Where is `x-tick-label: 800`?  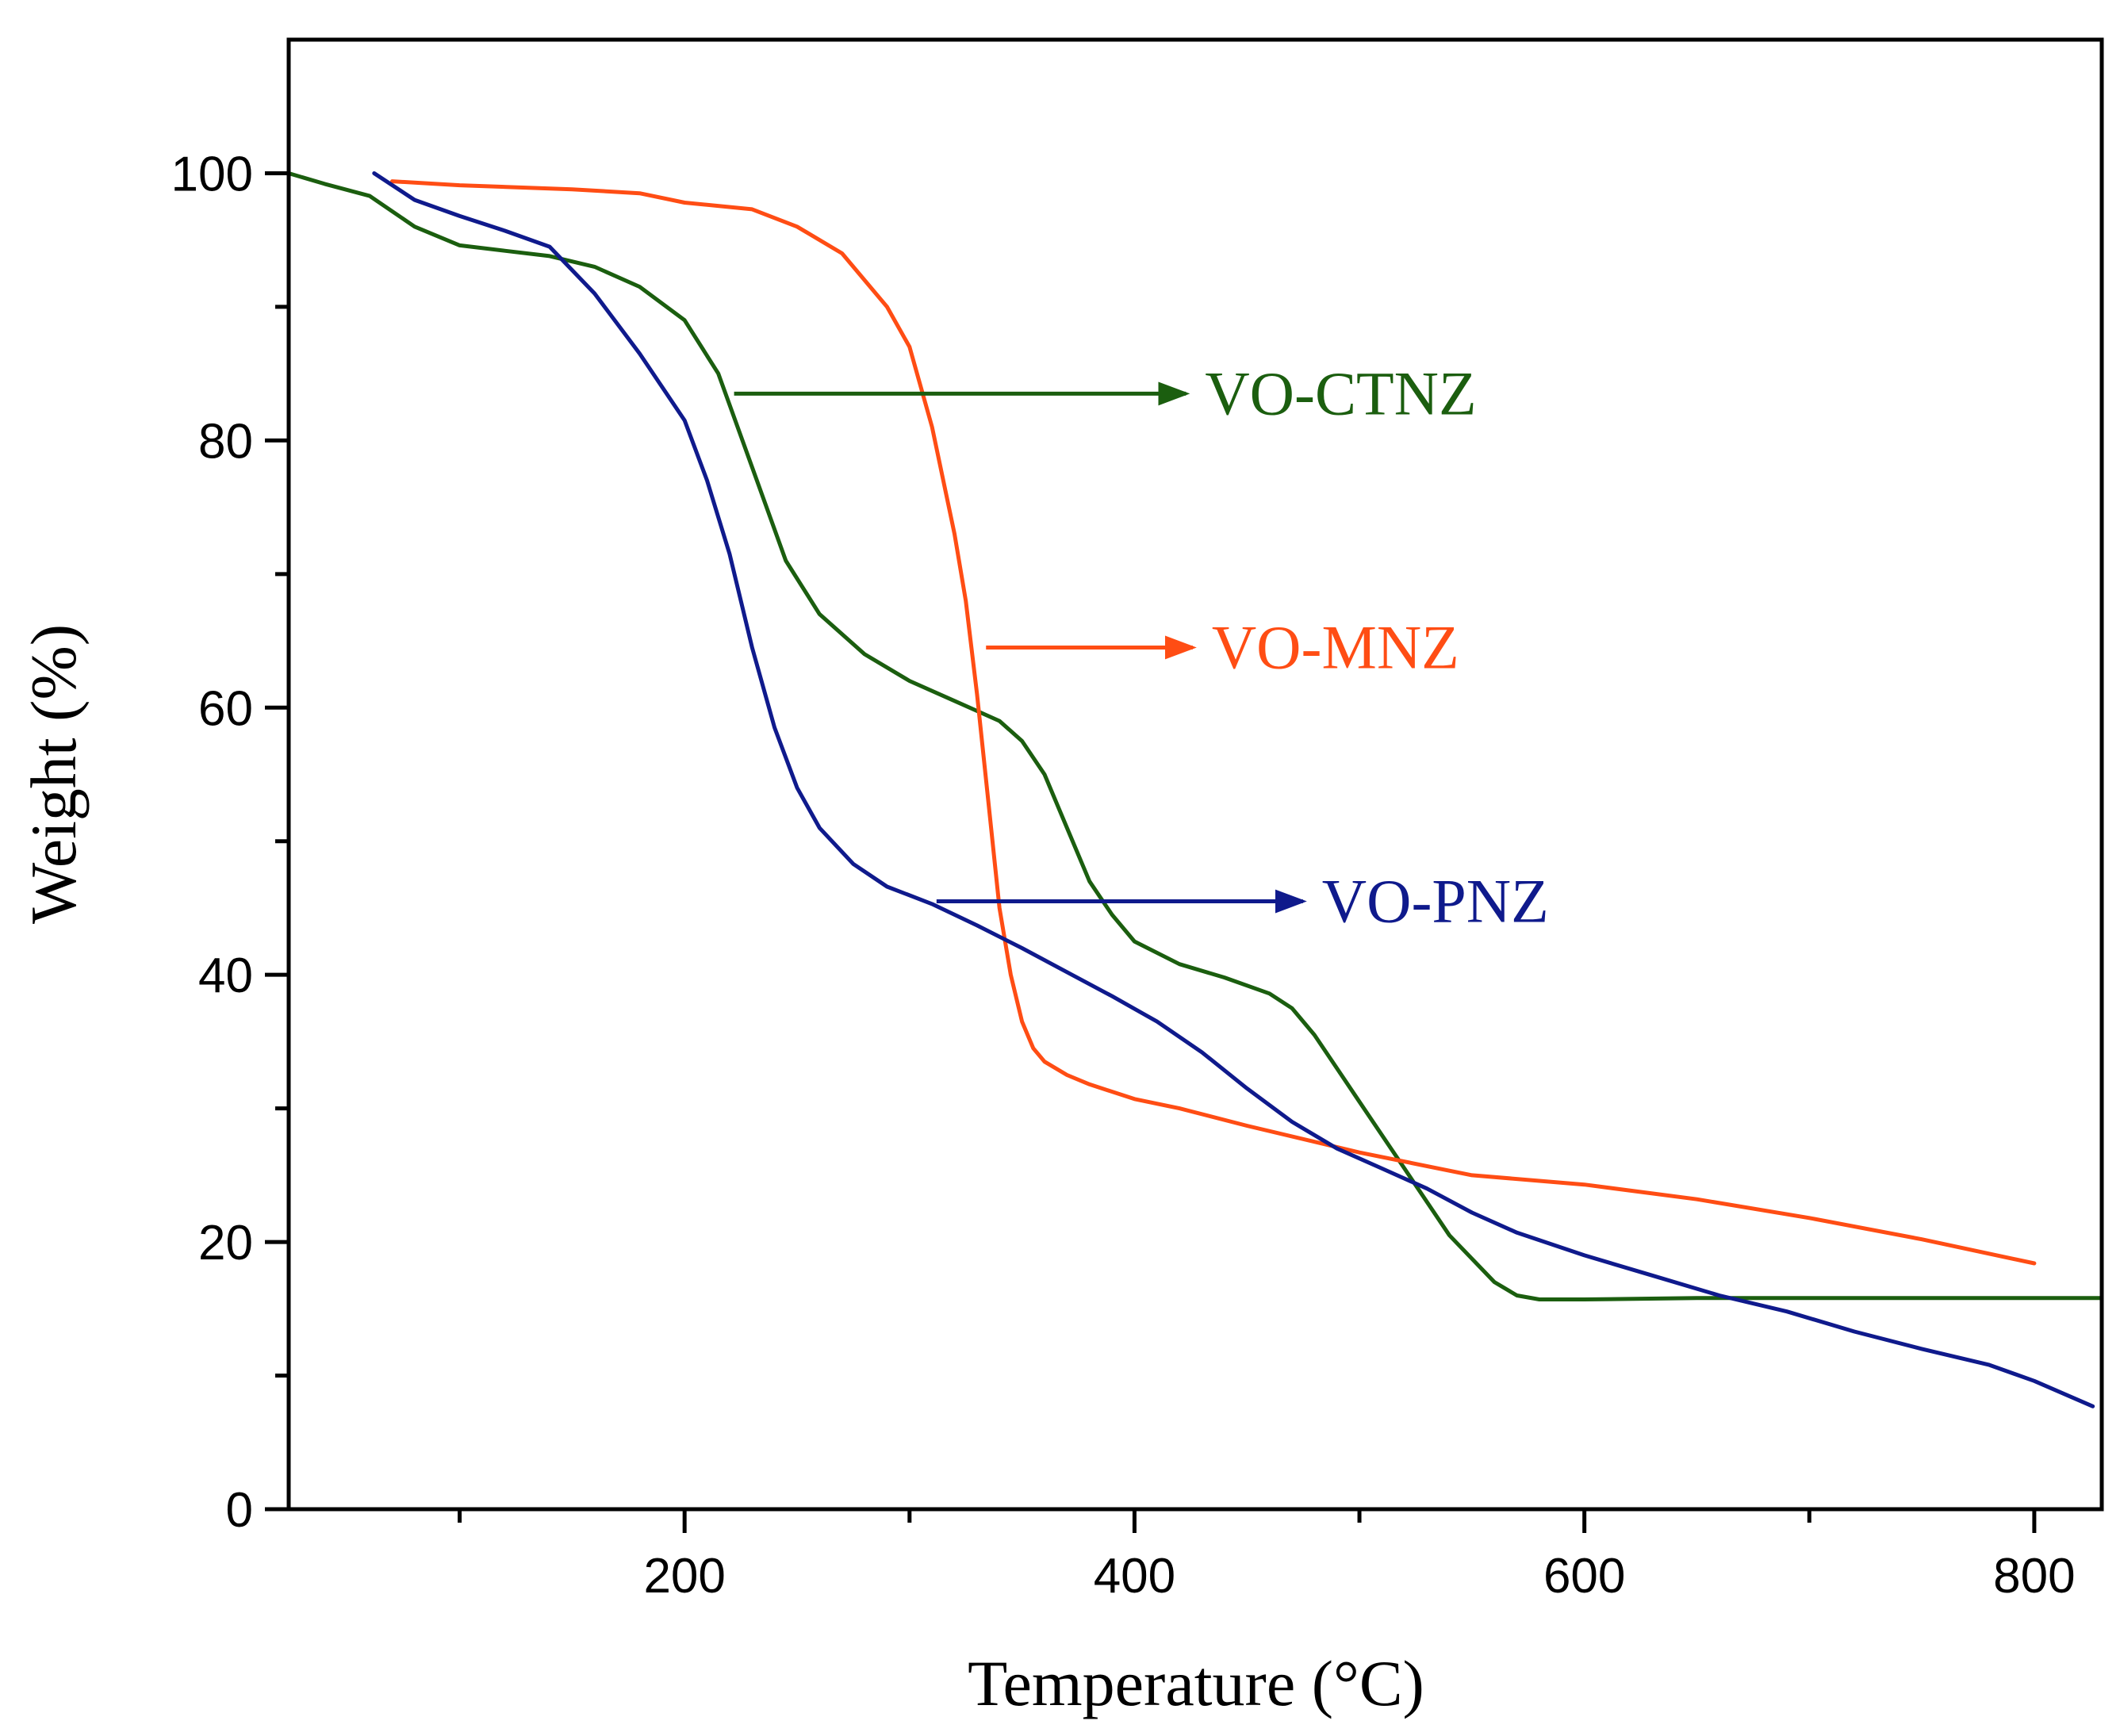 x-tick-label: 800 is located at coordinates (2034, 1576).